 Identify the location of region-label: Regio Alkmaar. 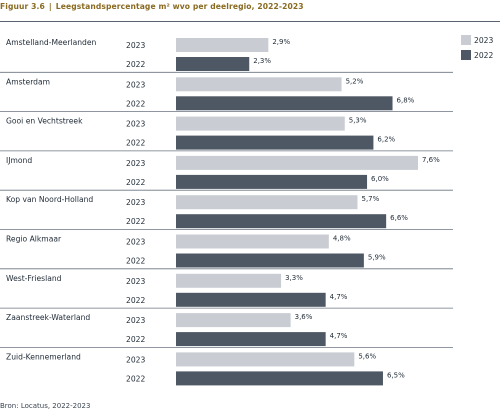
(34, 239).